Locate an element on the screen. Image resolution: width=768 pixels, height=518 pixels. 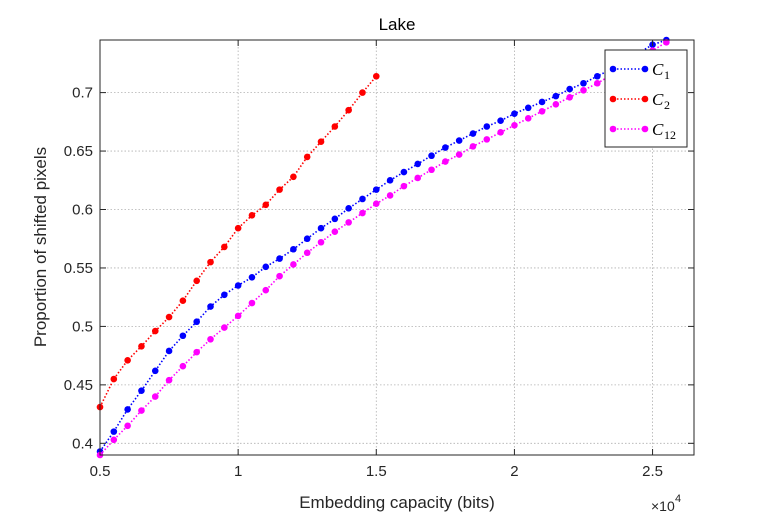
legend-entry-c12: C 12 is located at coordinates (642, 131).